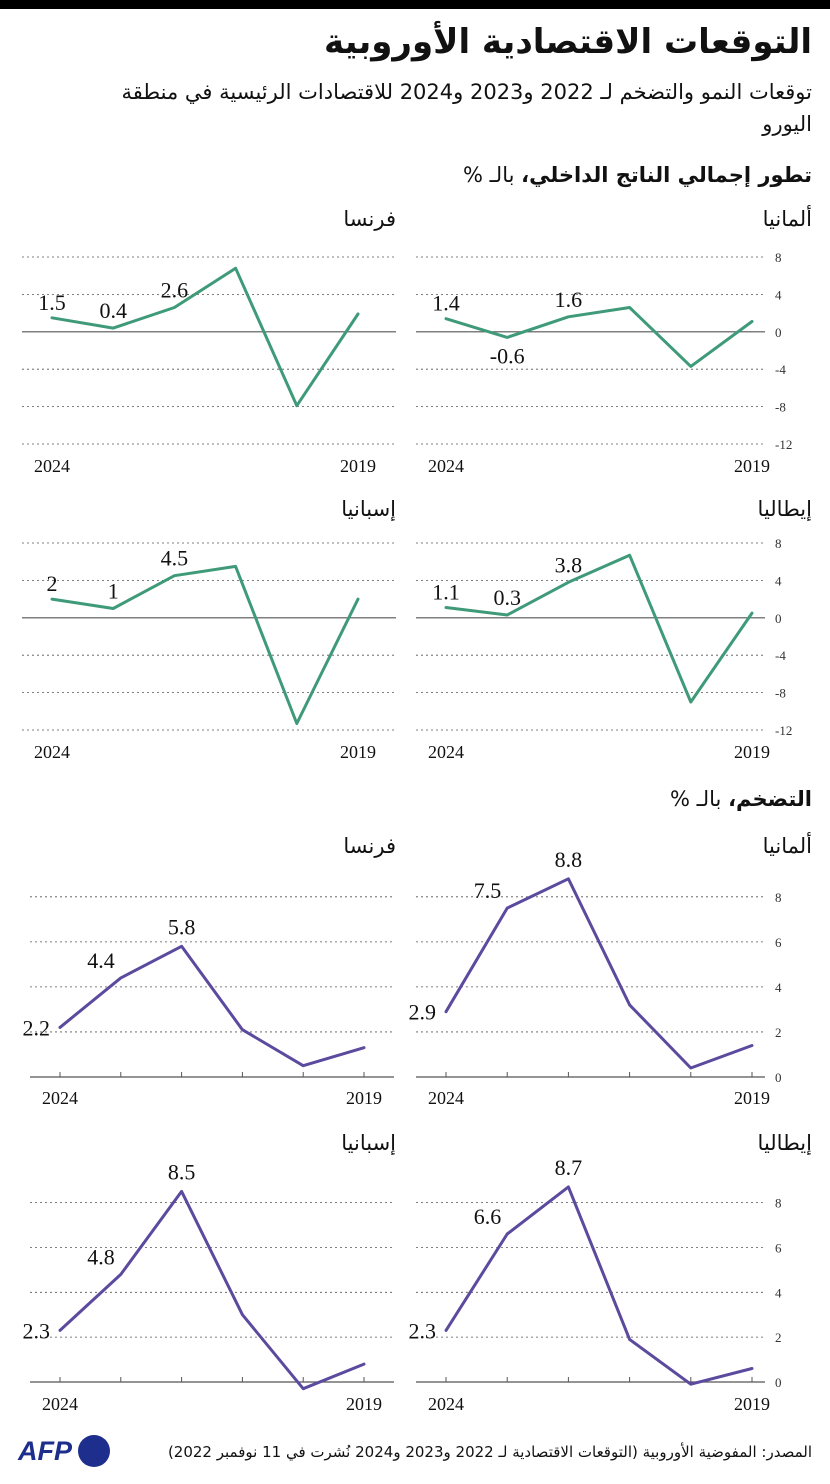 The image size is (830, 1484). What do you see at coordinates (785, 509) in the screenshot?
I see `panel-title-2: إيطاليا` at bounding box center [785, 509].